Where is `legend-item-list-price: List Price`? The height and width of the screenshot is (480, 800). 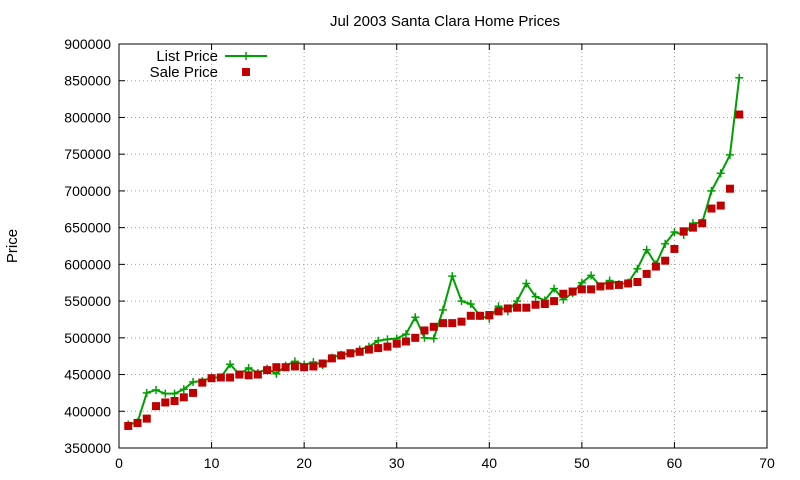 legend-item-list-price: List Price is located at coordinates (211, 56).